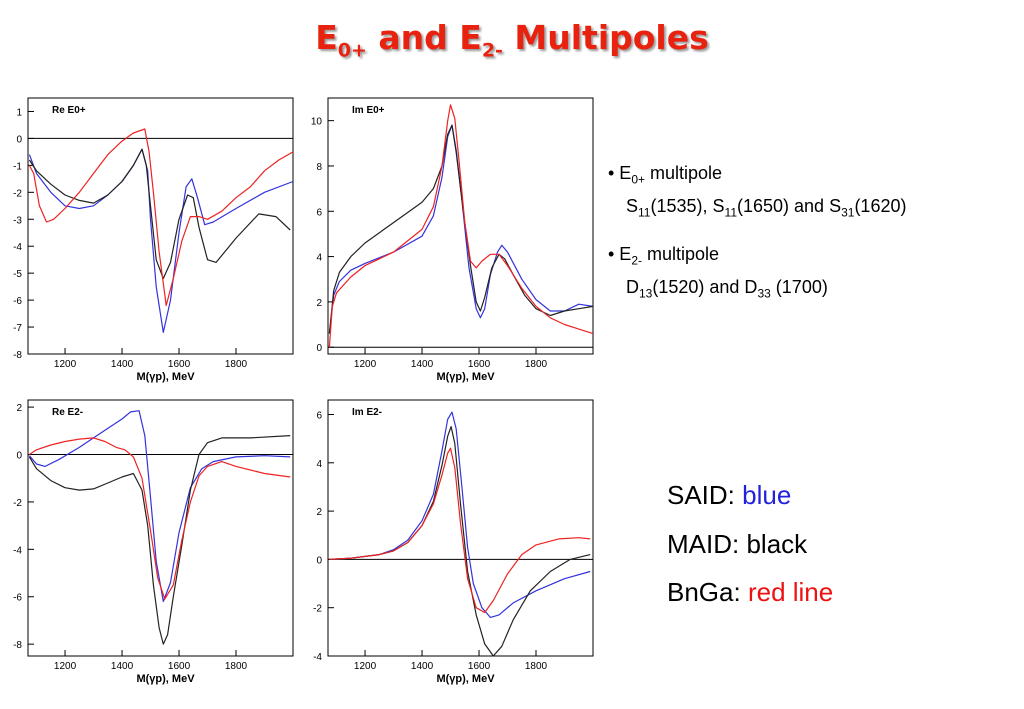 The width and height of the screenshot is (1024, 709). I want to click on title-sub-2minus: 2-, so click(492, 50).